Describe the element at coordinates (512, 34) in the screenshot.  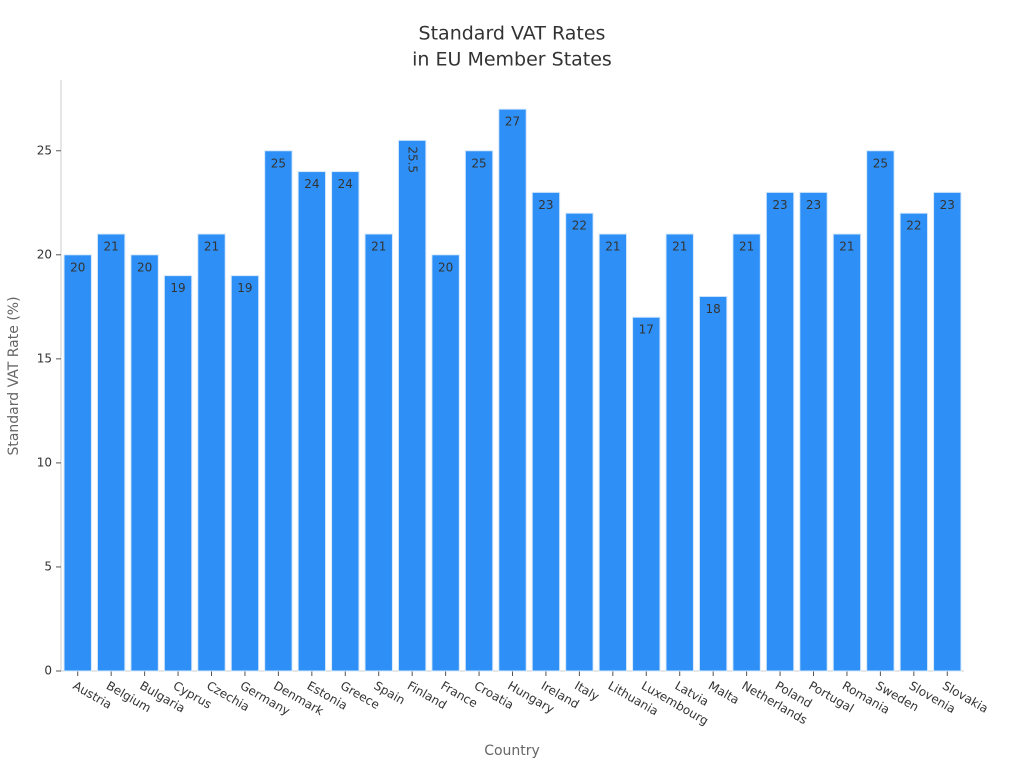
I see `chart-title: Standard VAT Rates` at that location.